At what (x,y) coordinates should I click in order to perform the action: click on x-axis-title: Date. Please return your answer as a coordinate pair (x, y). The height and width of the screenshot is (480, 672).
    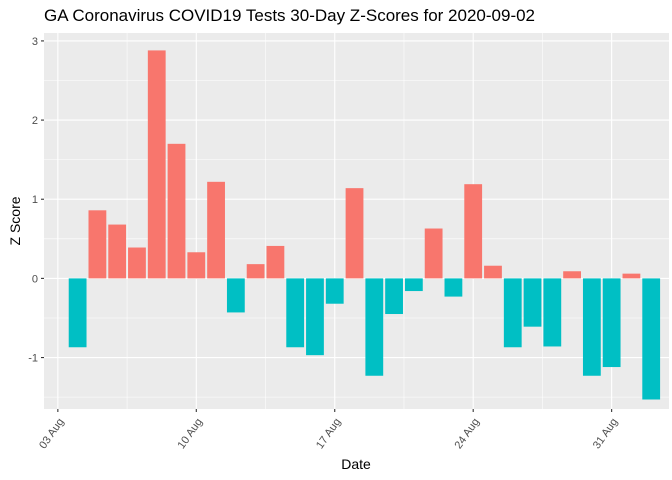
    Looking at the image, I should click on (356, 464).